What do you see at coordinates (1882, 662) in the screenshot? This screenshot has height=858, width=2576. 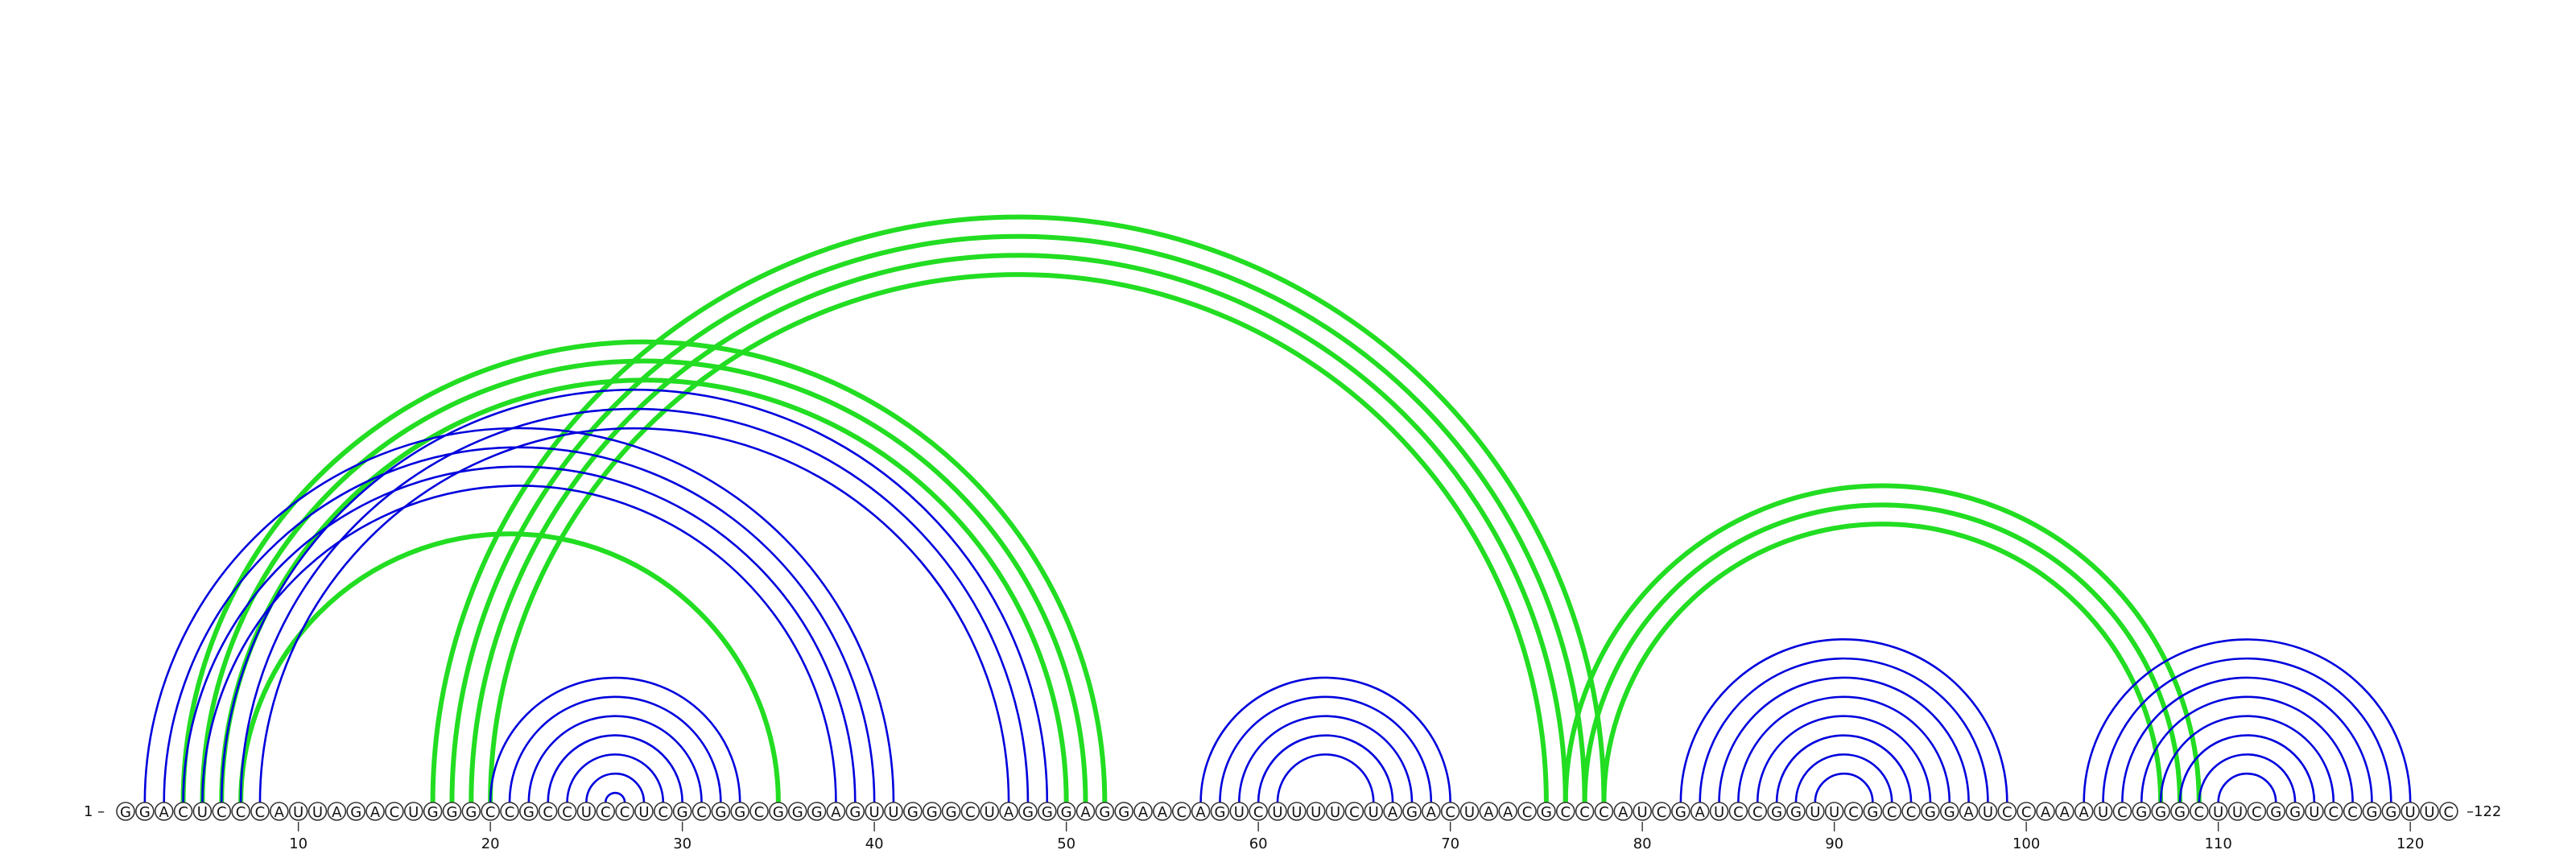 I see `pseudoknot-arc` at bounding box center [1882, 662].